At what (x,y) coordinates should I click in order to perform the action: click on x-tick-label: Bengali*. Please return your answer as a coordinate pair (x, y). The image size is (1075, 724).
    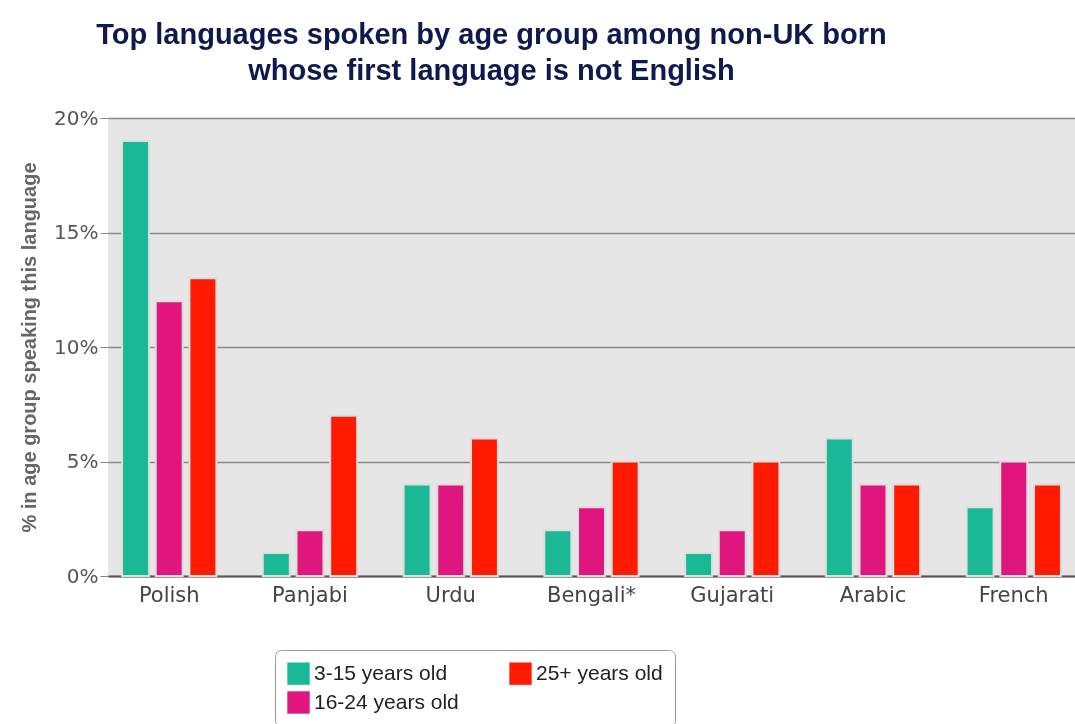
    Looking at the image, I should click on (591, 594).